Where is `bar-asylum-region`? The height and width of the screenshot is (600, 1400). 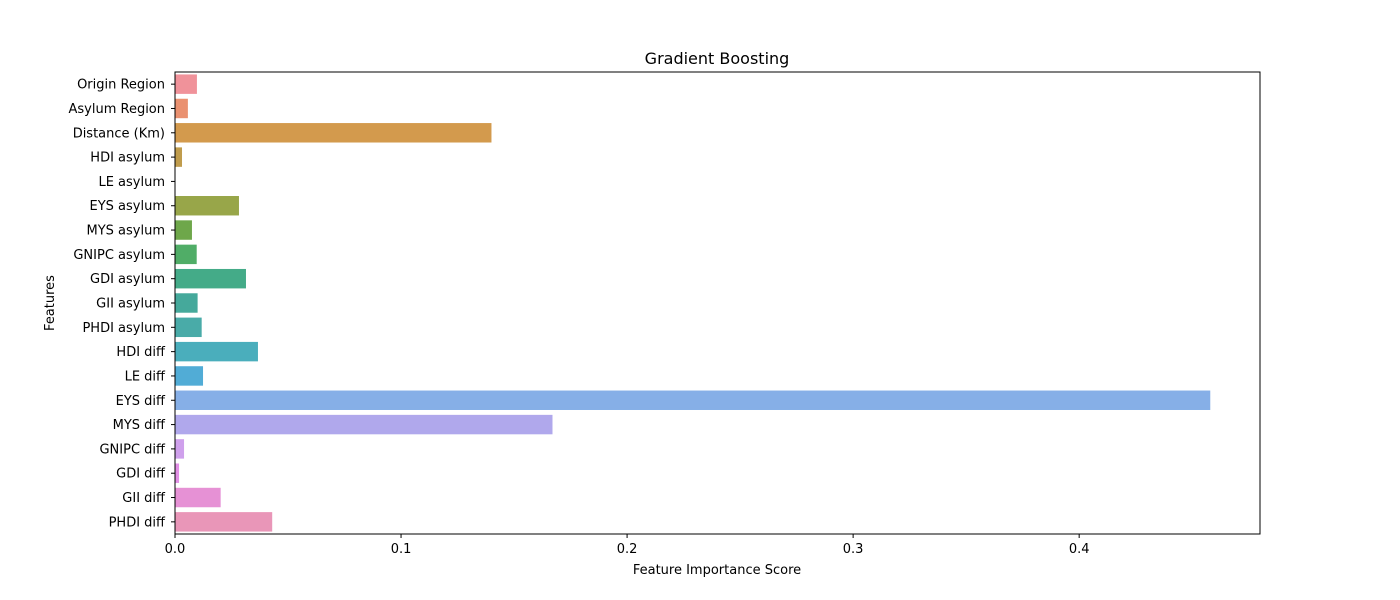 bar-asylum-region is located at coordinates (181, 108).